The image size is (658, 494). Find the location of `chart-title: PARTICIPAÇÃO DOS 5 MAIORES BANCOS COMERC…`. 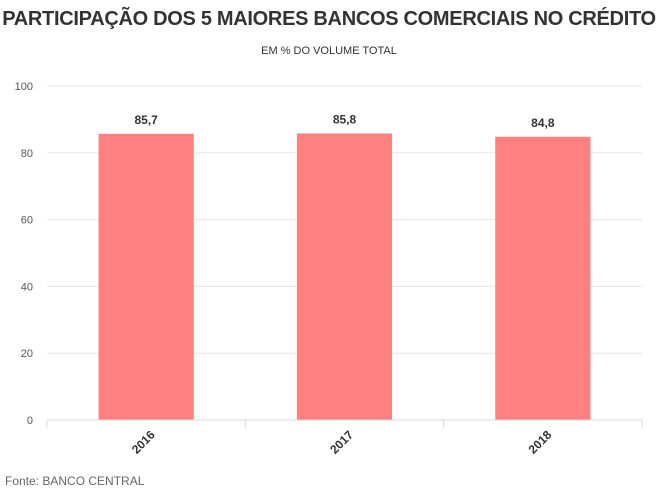

chart-title: PARTICIPAÇÃO DOS 5 MAIORES BANCOS COMERC… is located at coordinates (329, 19).